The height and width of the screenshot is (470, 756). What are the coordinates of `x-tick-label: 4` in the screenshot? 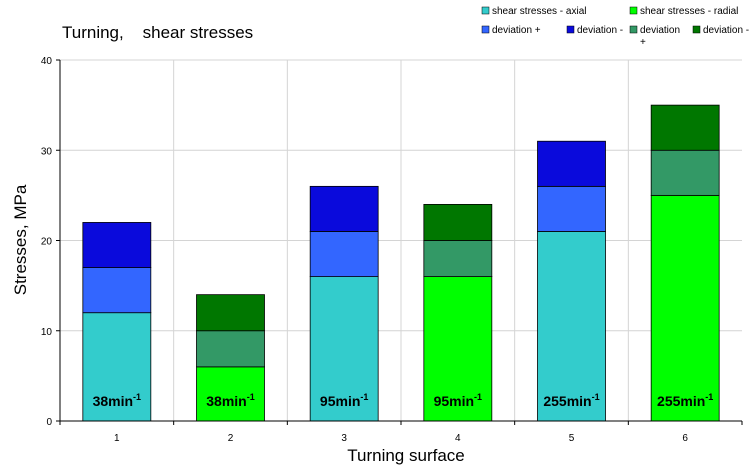 It's located at (458, 438).